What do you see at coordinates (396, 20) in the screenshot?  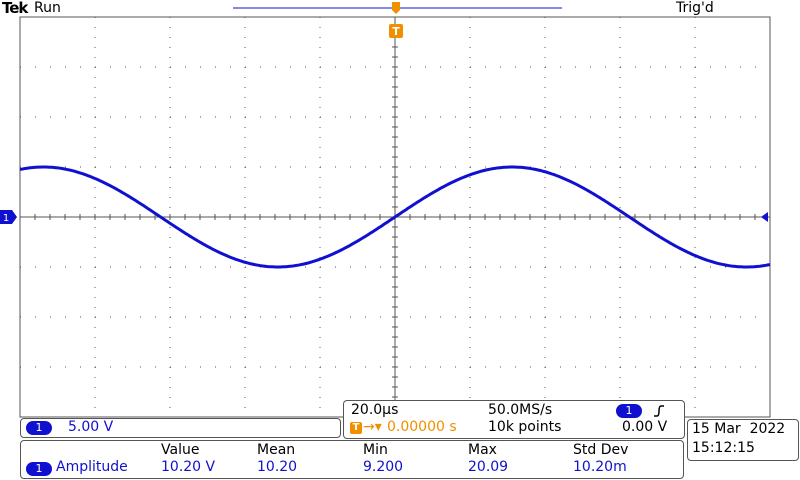 I see `trigger-T-icon: T` at bounding box center [396, 20].